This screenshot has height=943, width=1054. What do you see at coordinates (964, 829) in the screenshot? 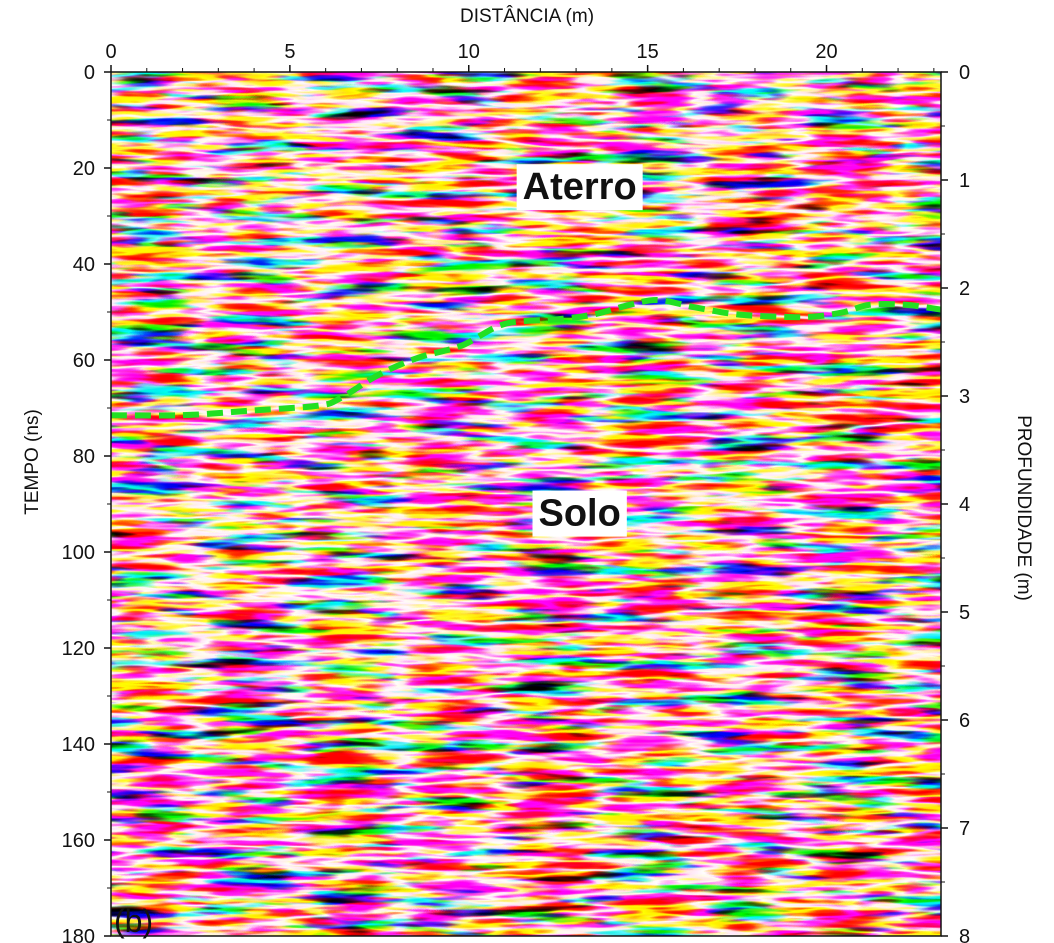
I see `y-right-tick-label: 7` at bounding box center [964, 829].